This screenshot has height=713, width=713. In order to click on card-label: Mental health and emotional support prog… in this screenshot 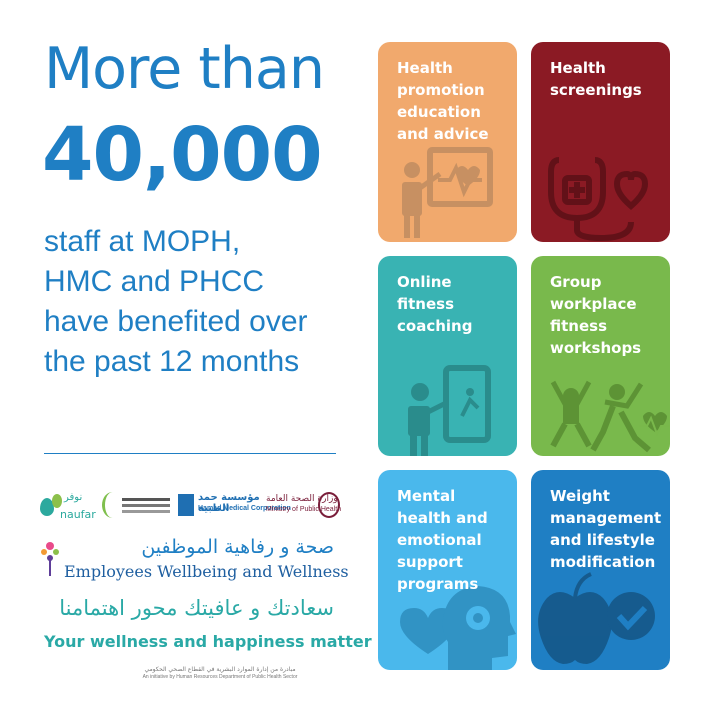, I will do `click(442, 540)`.